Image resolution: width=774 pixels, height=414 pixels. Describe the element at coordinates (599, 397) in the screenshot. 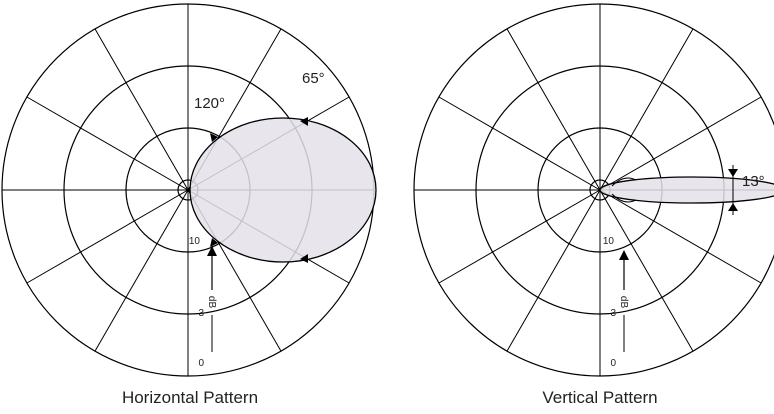

I see `pattern-title: Vertical Pattern` at that location.